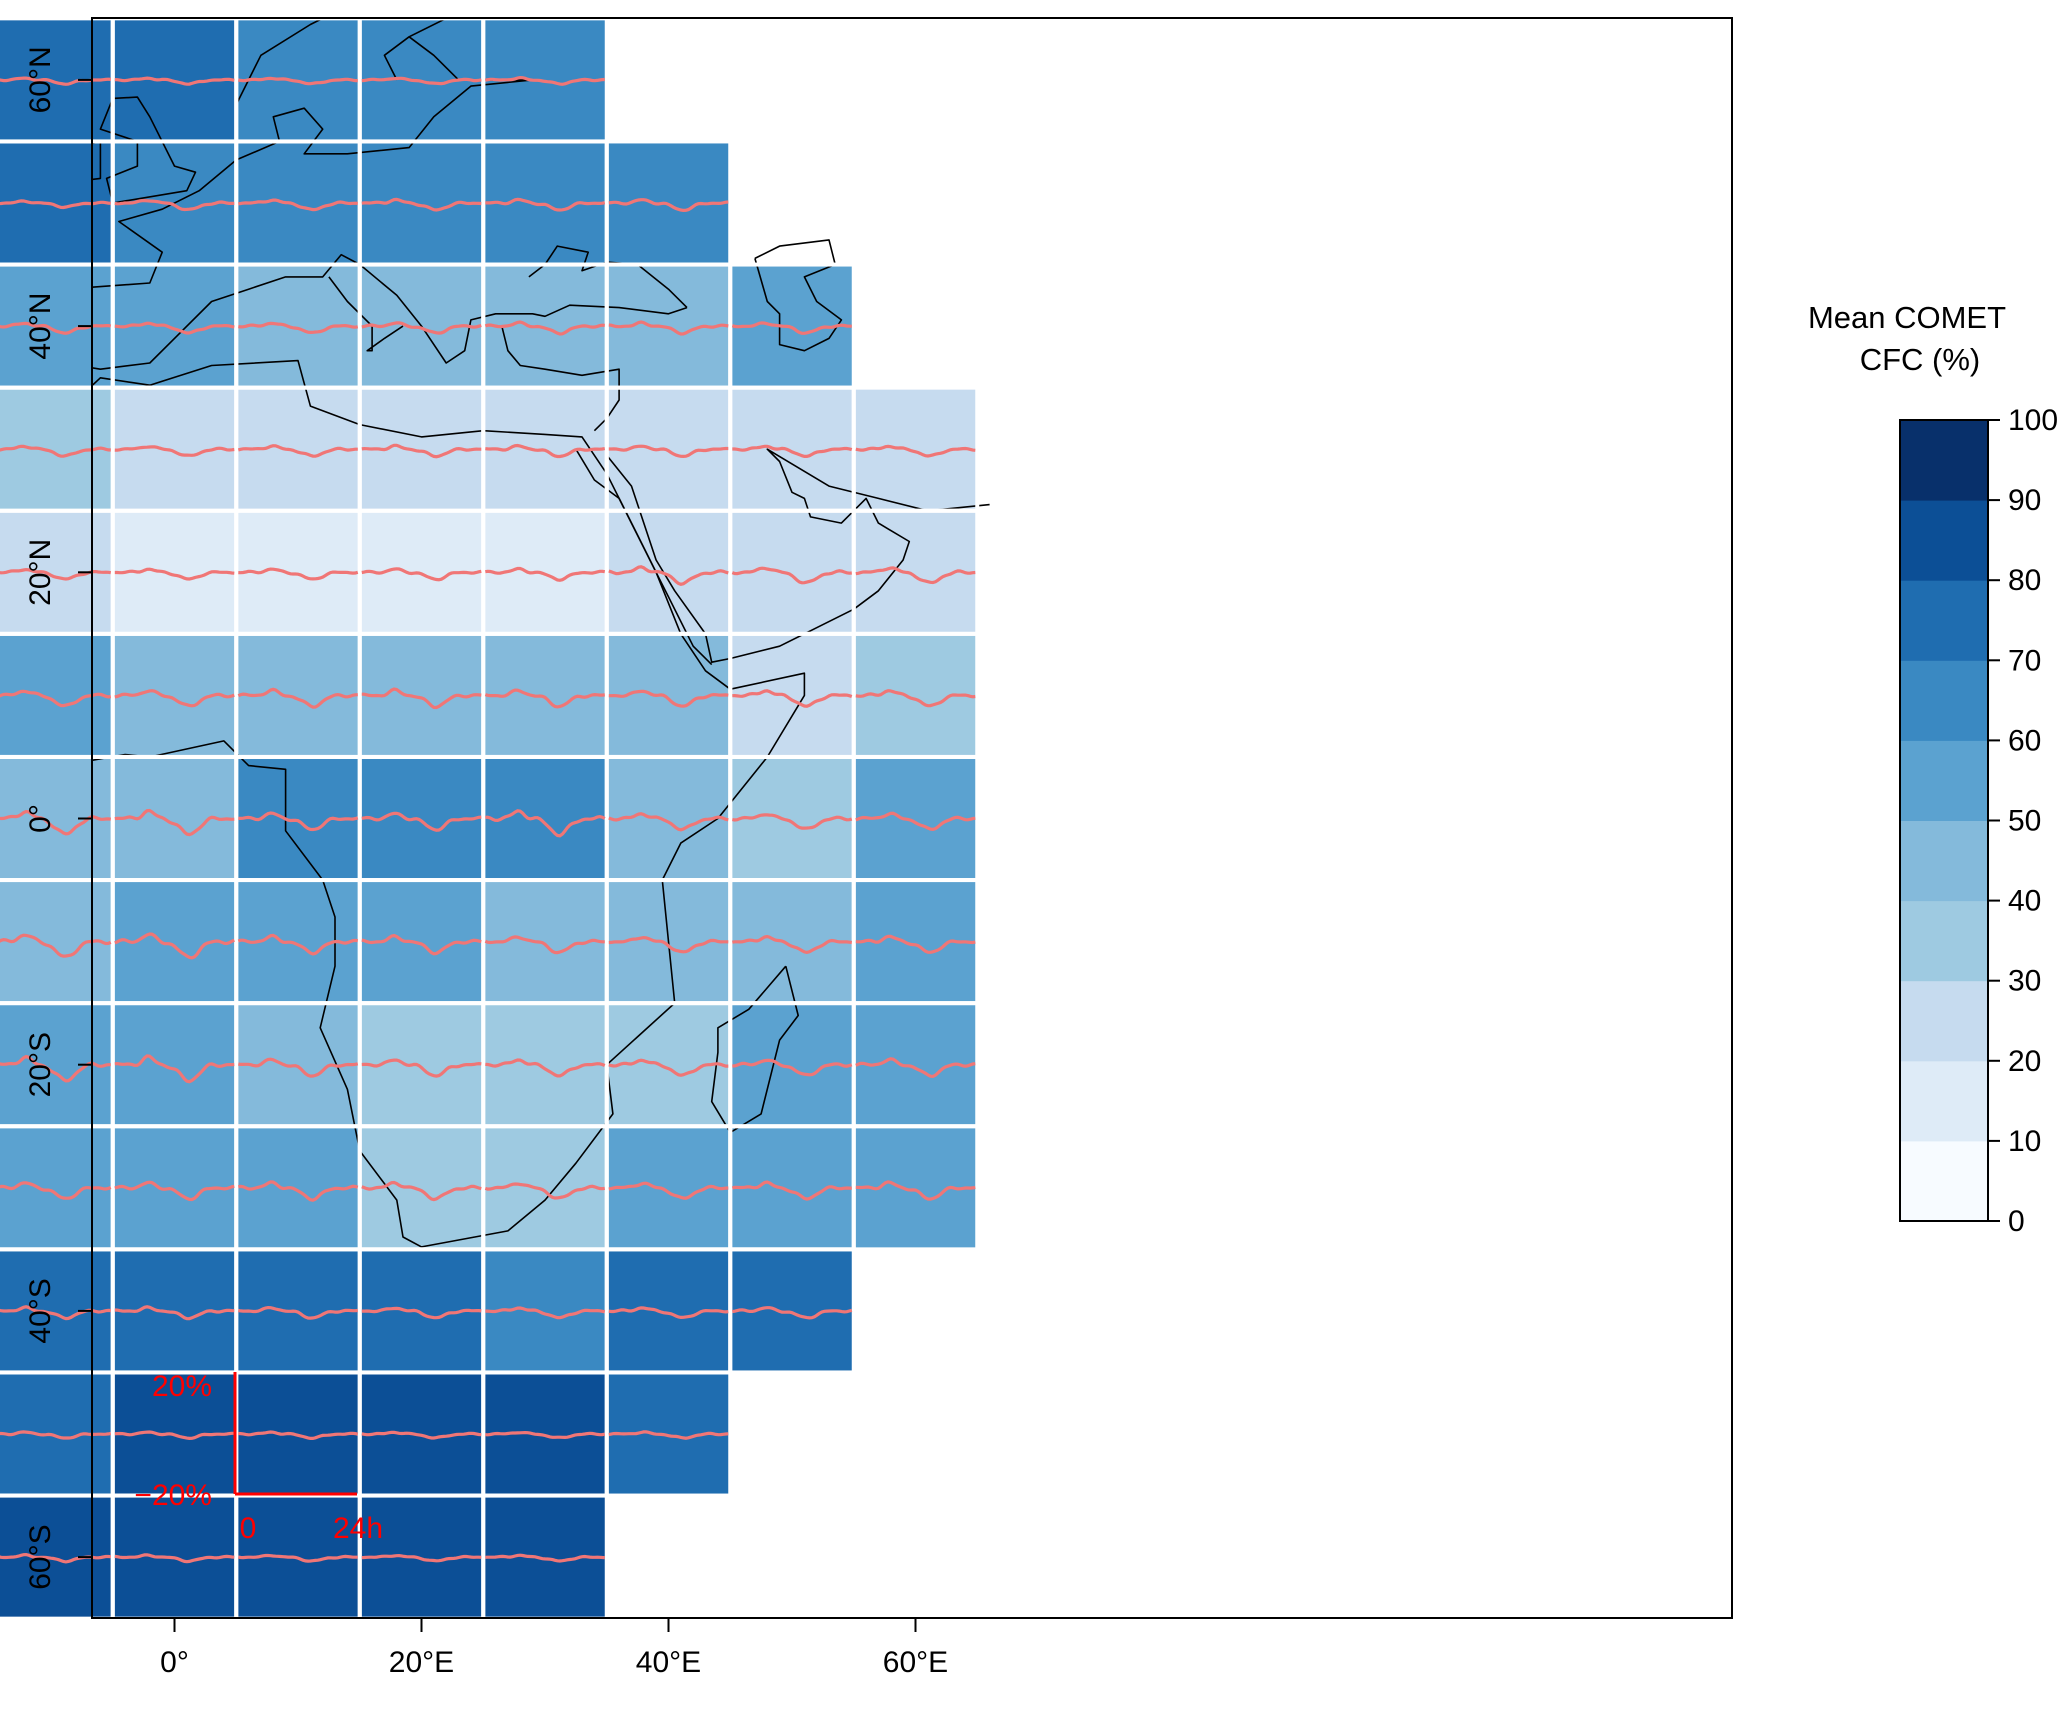 The image size is (2067, 1711). What do you see at coordinates (58, 818) in the screenshot?
I see `y-axis: 60°N 40°N 20°N 0° 20°S 40°S 60°S` at bounding box center [58, 818].